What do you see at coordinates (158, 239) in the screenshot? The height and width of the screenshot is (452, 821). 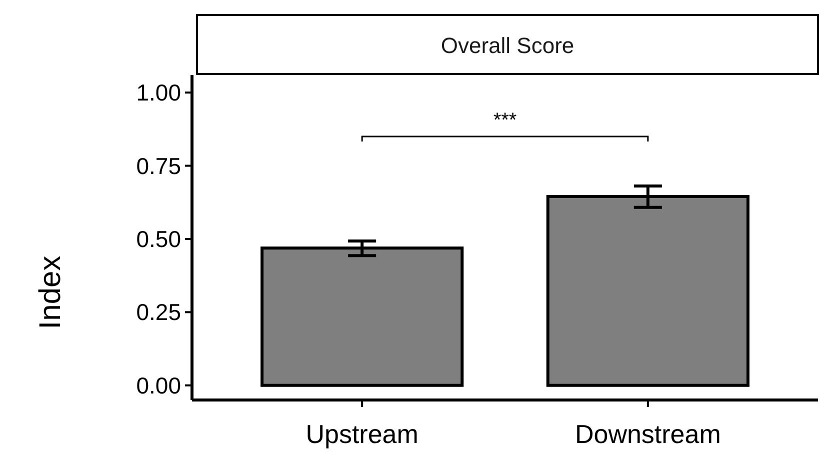 I see `y-tick-label: 0.50` at bounding box center [158, 239].